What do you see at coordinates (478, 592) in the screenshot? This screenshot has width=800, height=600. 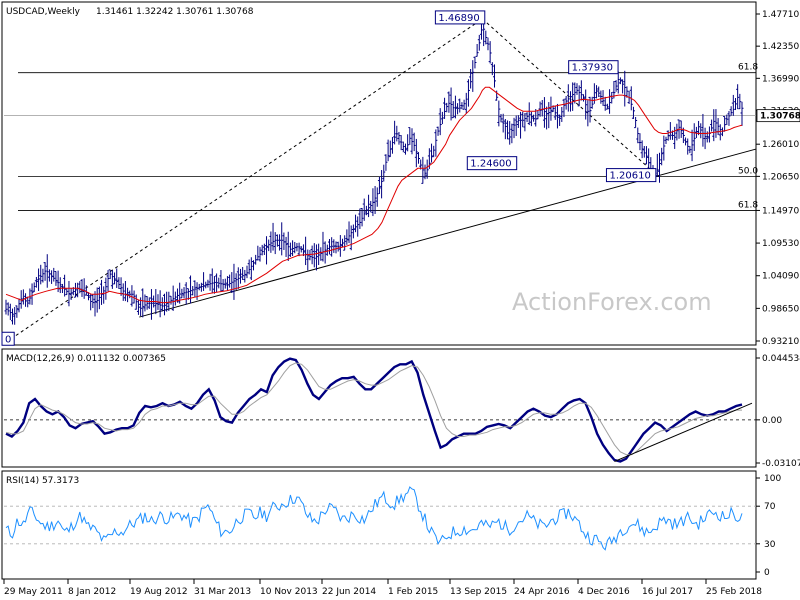 I see `x-tick-label: 13 Sep 2015` at bounding box center [478, 592].